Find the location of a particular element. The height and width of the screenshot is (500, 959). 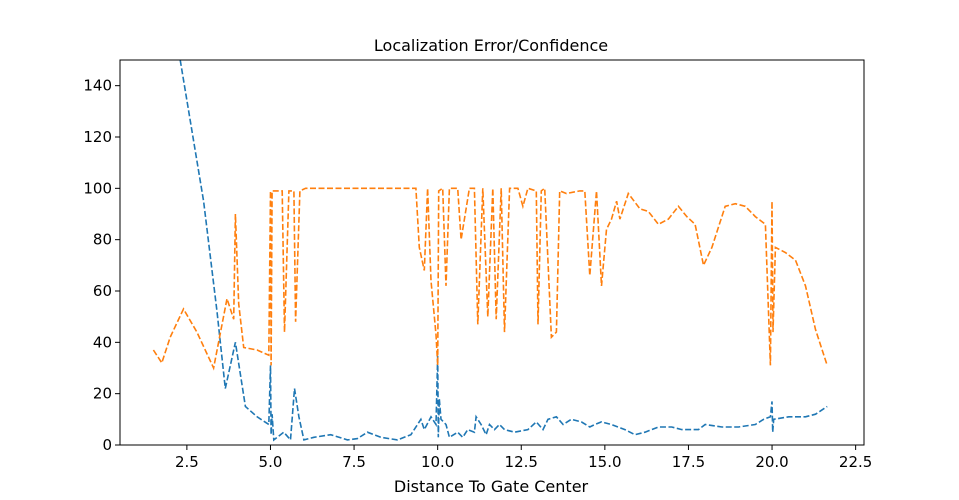

x-tick-label: 15.0 is located at coordinates (604, 462).